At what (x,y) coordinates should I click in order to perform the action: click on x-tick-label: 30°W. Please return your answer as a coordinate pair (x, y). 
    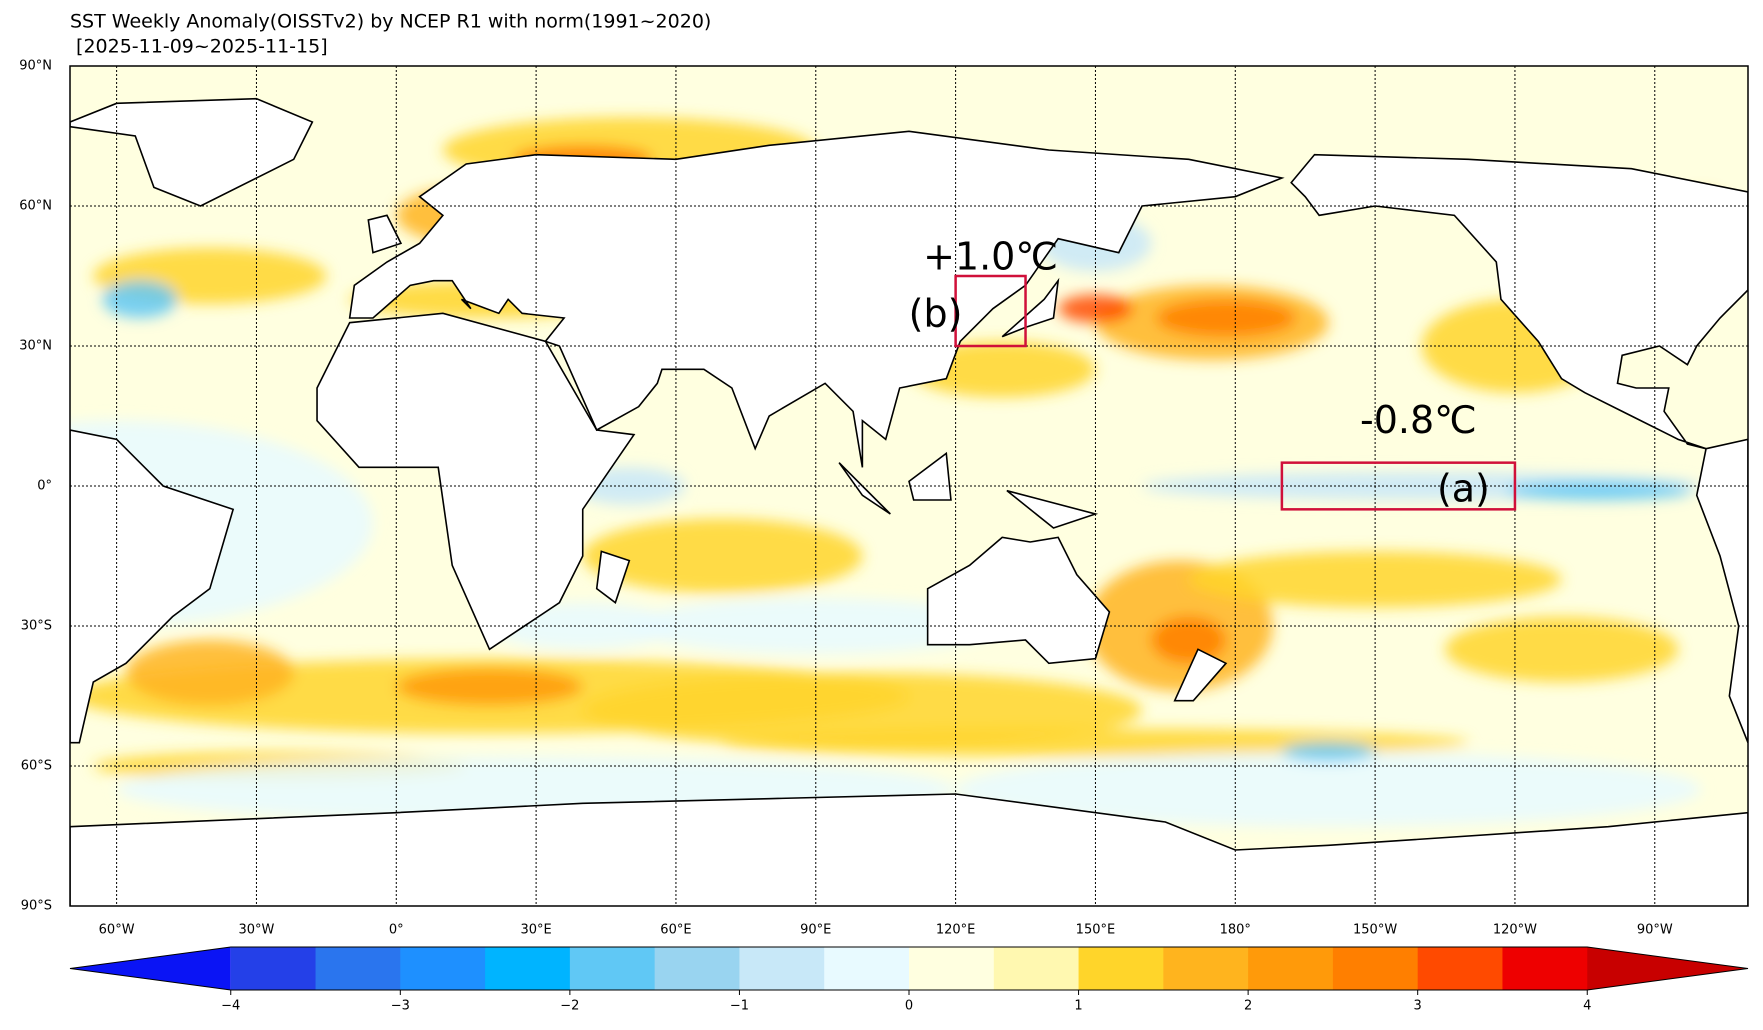
    Looking at the image, I should click on (256, 930).